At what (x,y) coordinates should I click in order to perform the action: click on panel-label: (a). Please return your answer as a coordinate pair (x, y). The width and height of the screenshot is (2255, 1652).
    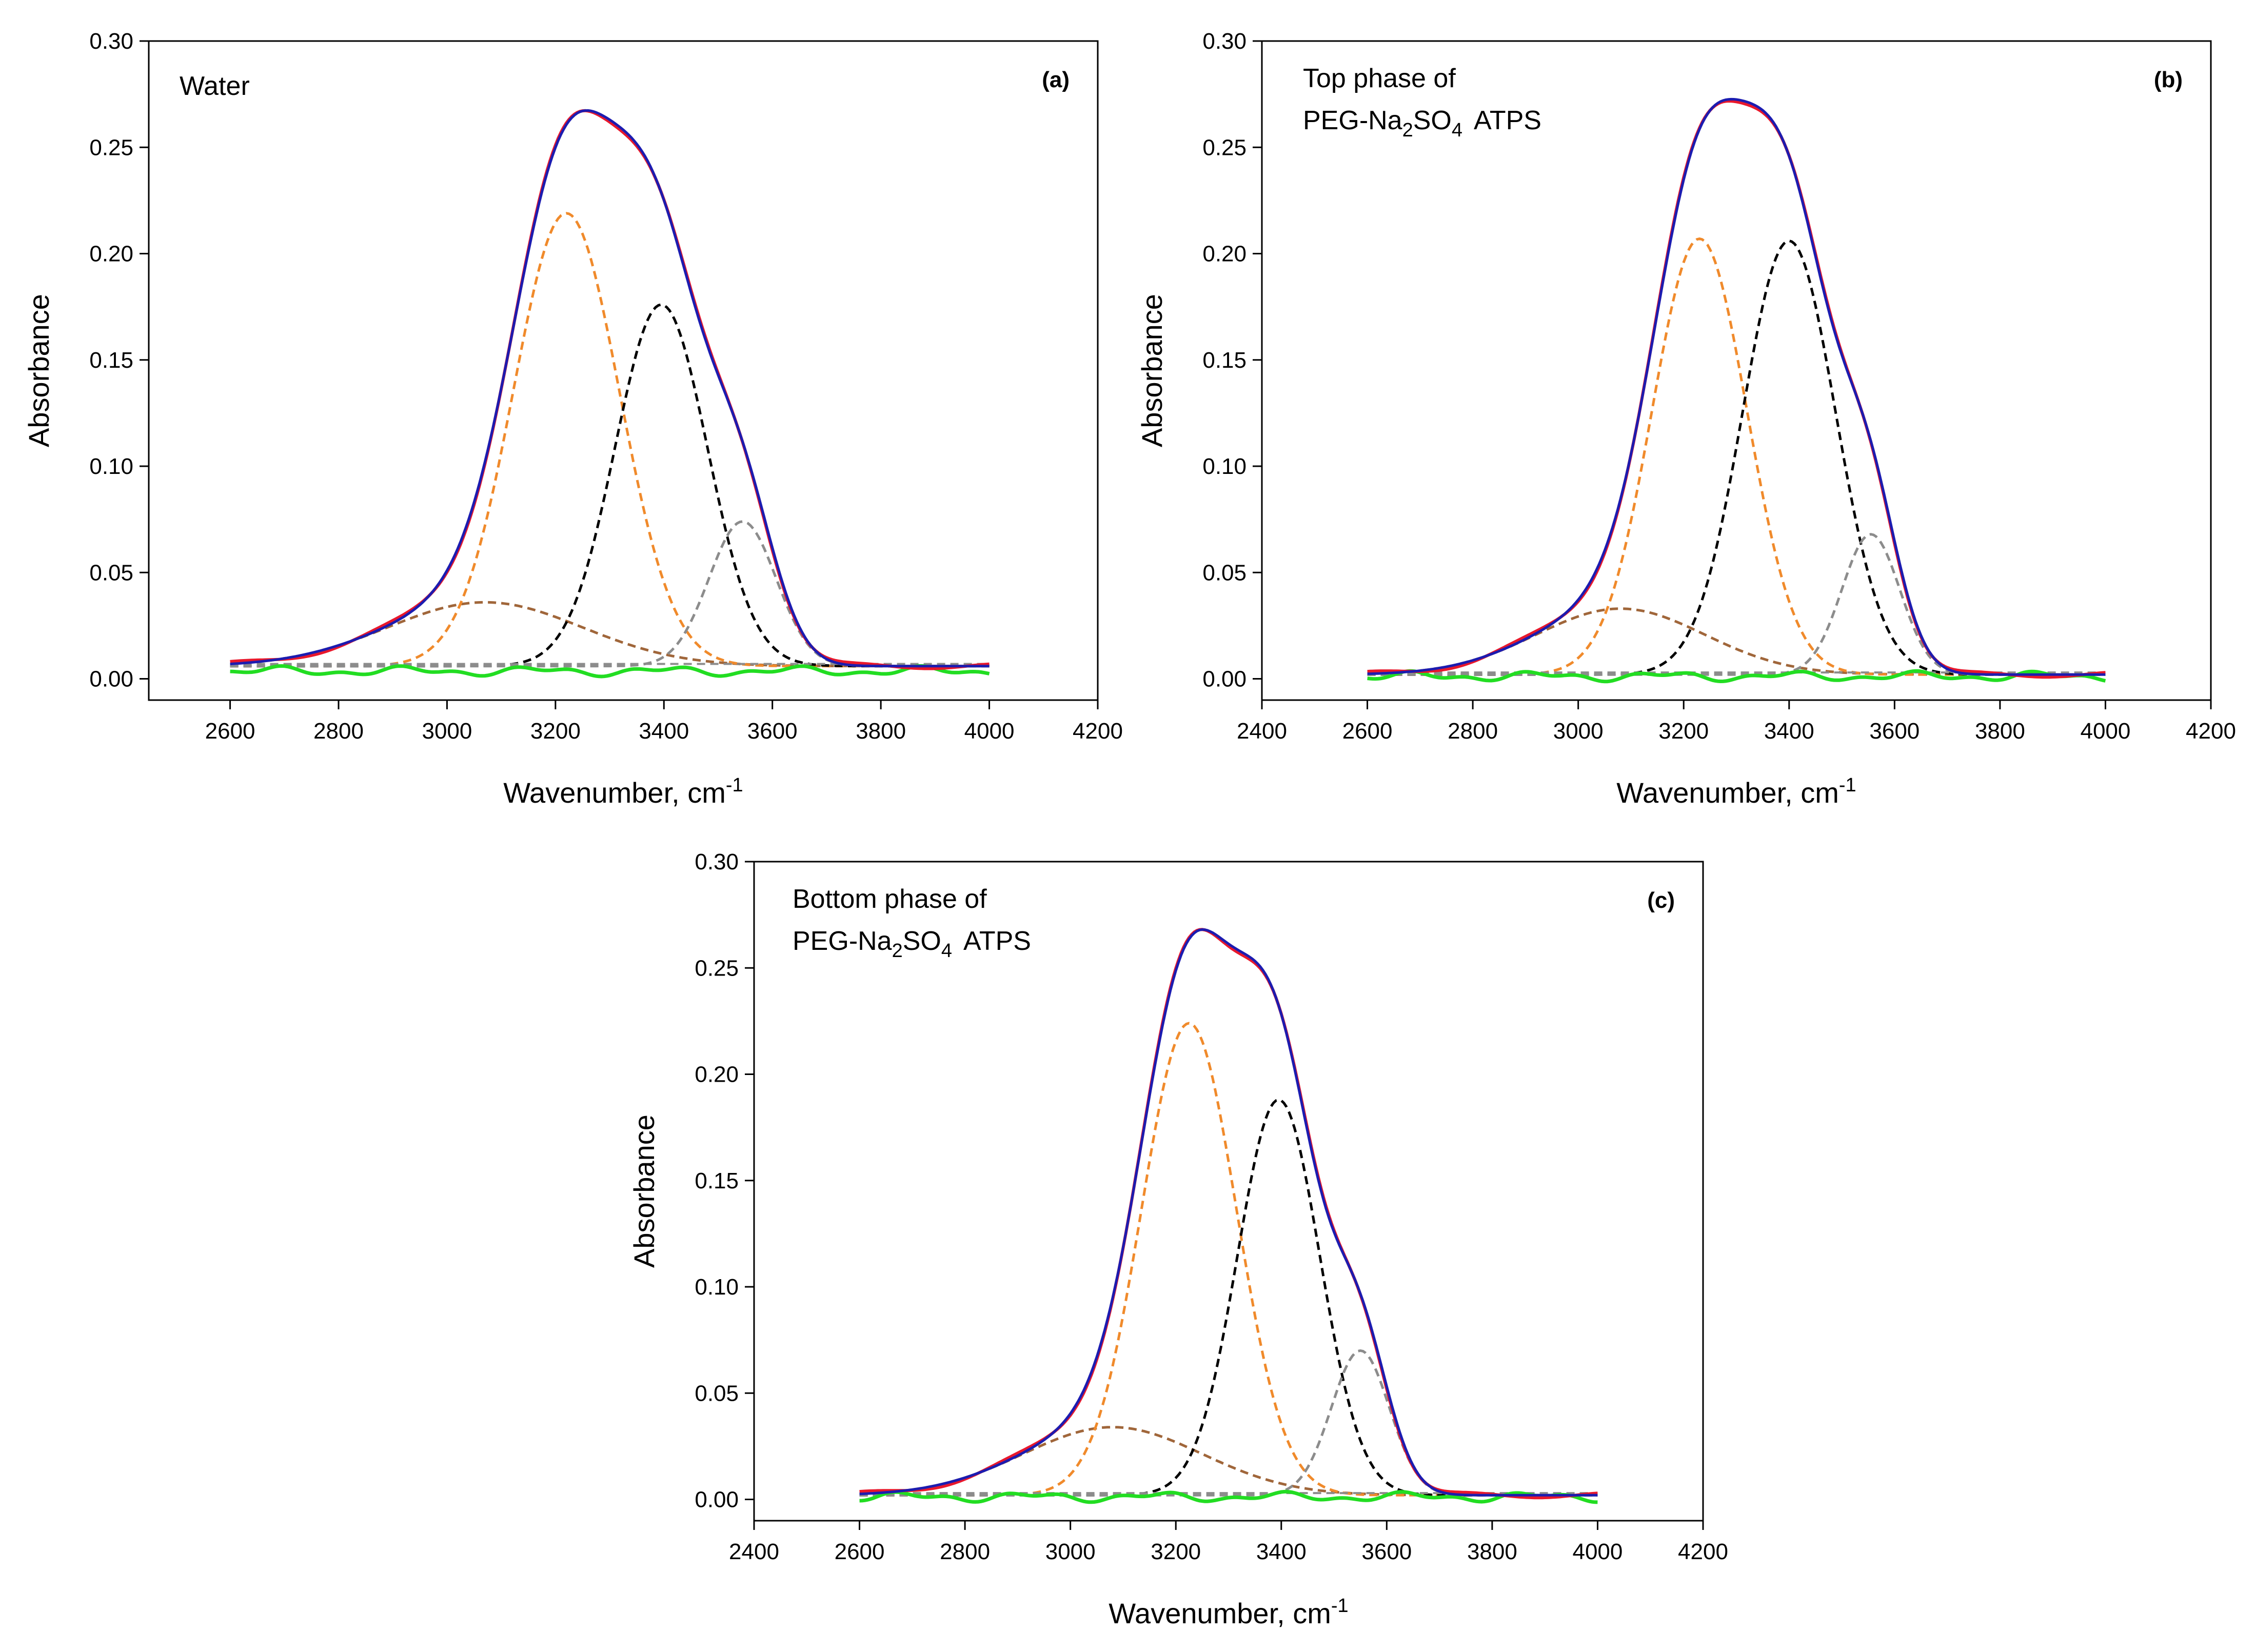
    Looking at the image, I should click on (1056, 79).